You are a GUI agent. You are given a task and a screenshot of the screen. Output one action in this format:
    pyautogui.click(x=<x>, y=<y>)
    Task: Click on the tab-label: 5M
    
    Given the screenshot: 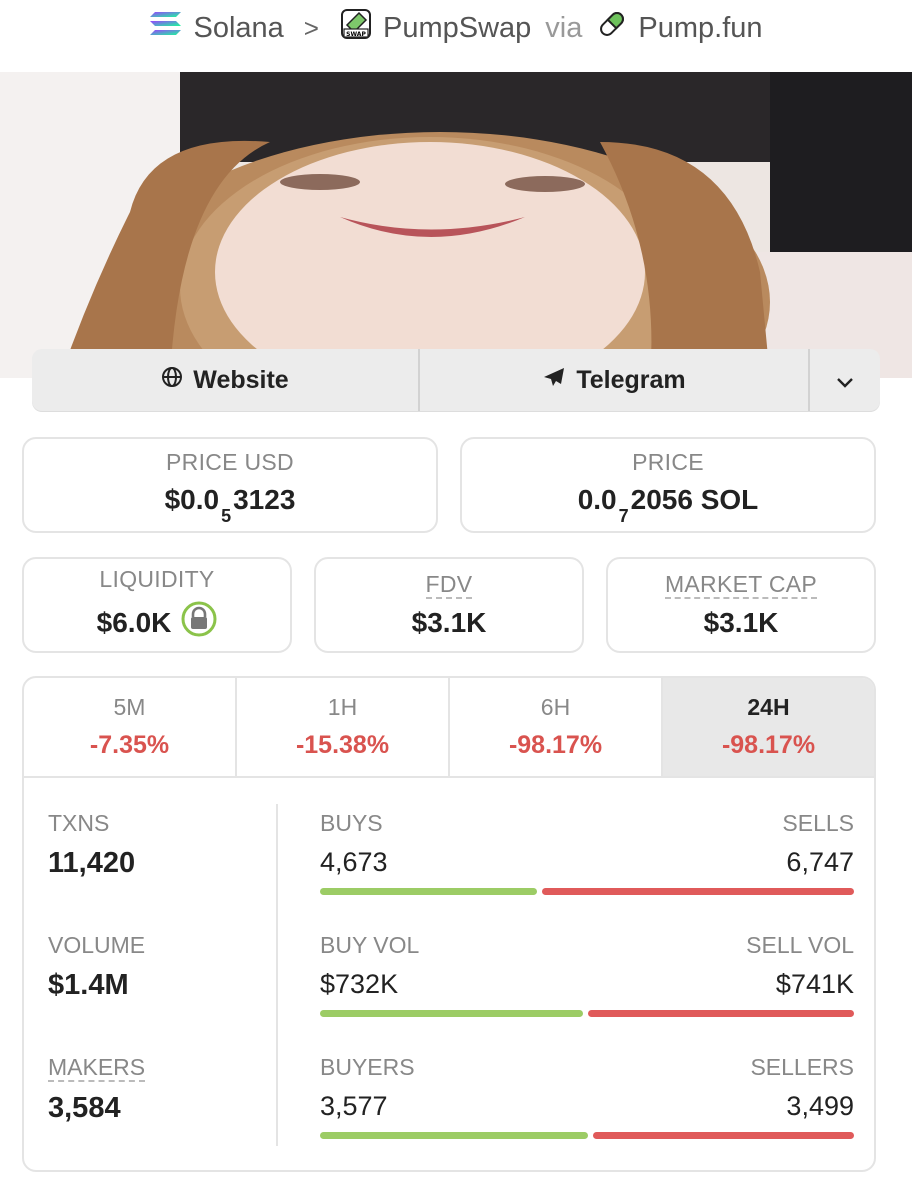 What is the action you would take?
    pyautogui.click(x=129, y=707)
    